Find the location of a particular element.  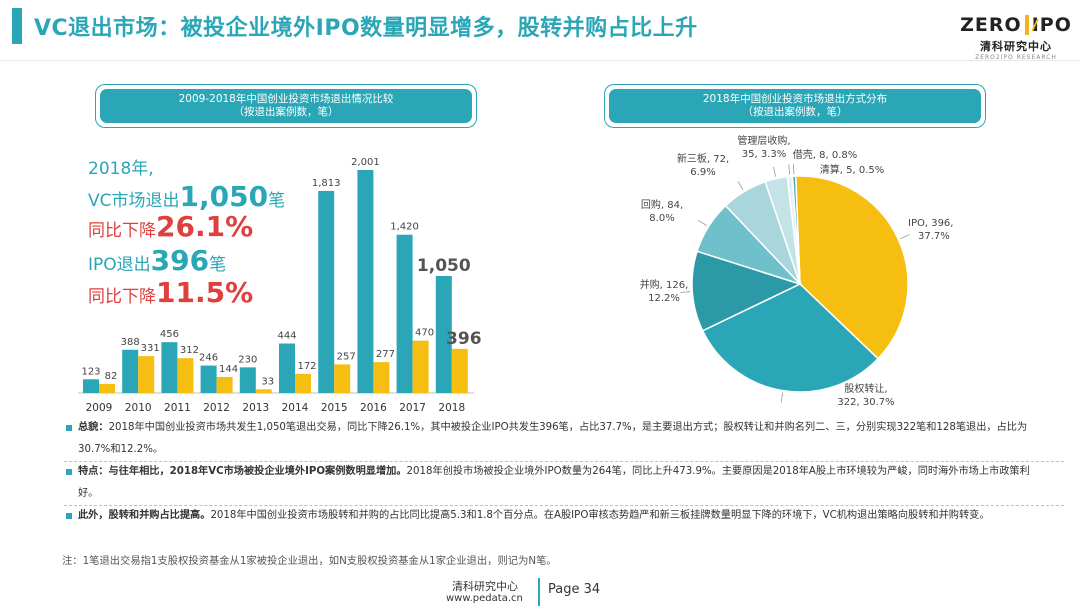

footer-url: www.pedata.cn is located at coordinates (484, 598).